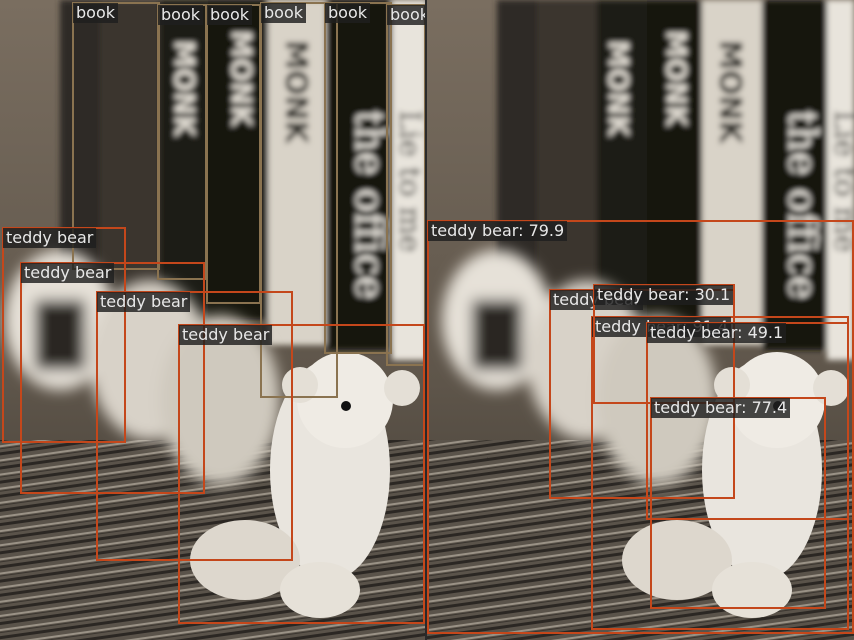  What do you see at coordinates (426, 320) in the screenshot?
I see `panel-divider` at bounding box center [426, 320].